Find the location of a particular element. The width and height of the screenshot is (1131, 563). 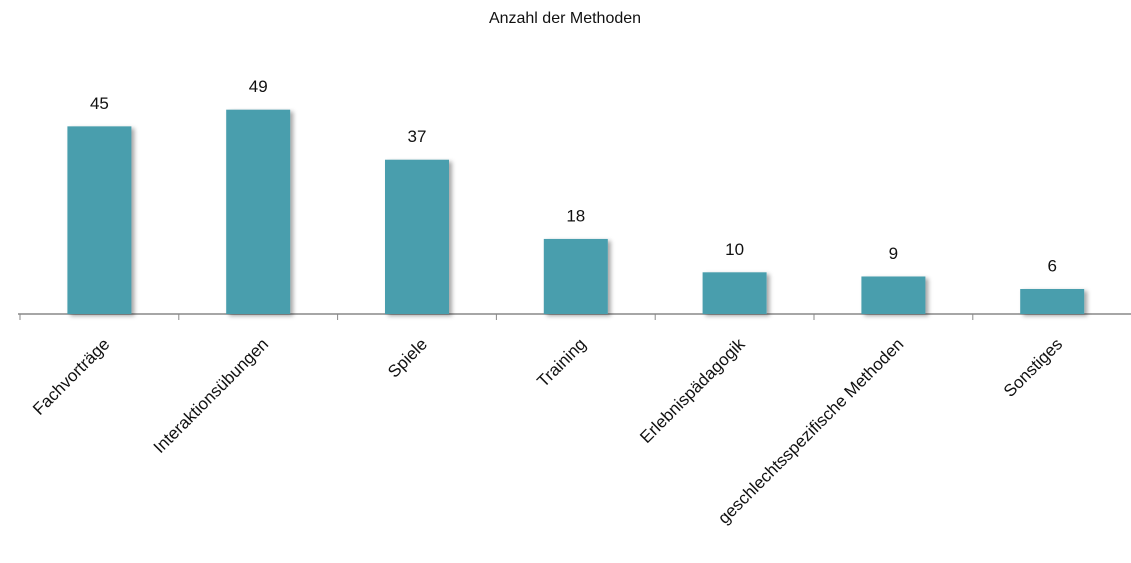

data-label: 49 is located at coordinates (258, 86).